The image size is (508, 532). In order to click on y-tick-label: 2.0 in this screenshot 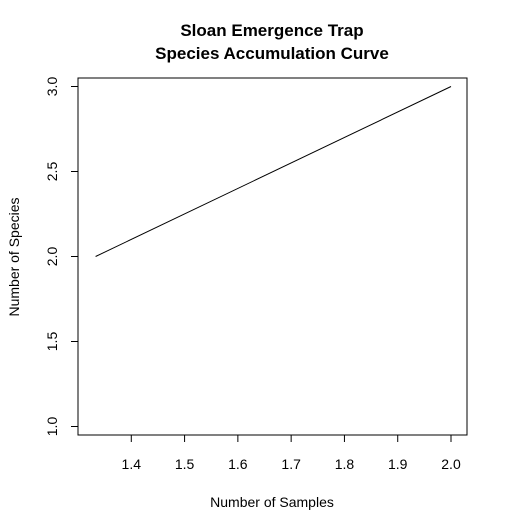, I will do `click(52, 257)`.